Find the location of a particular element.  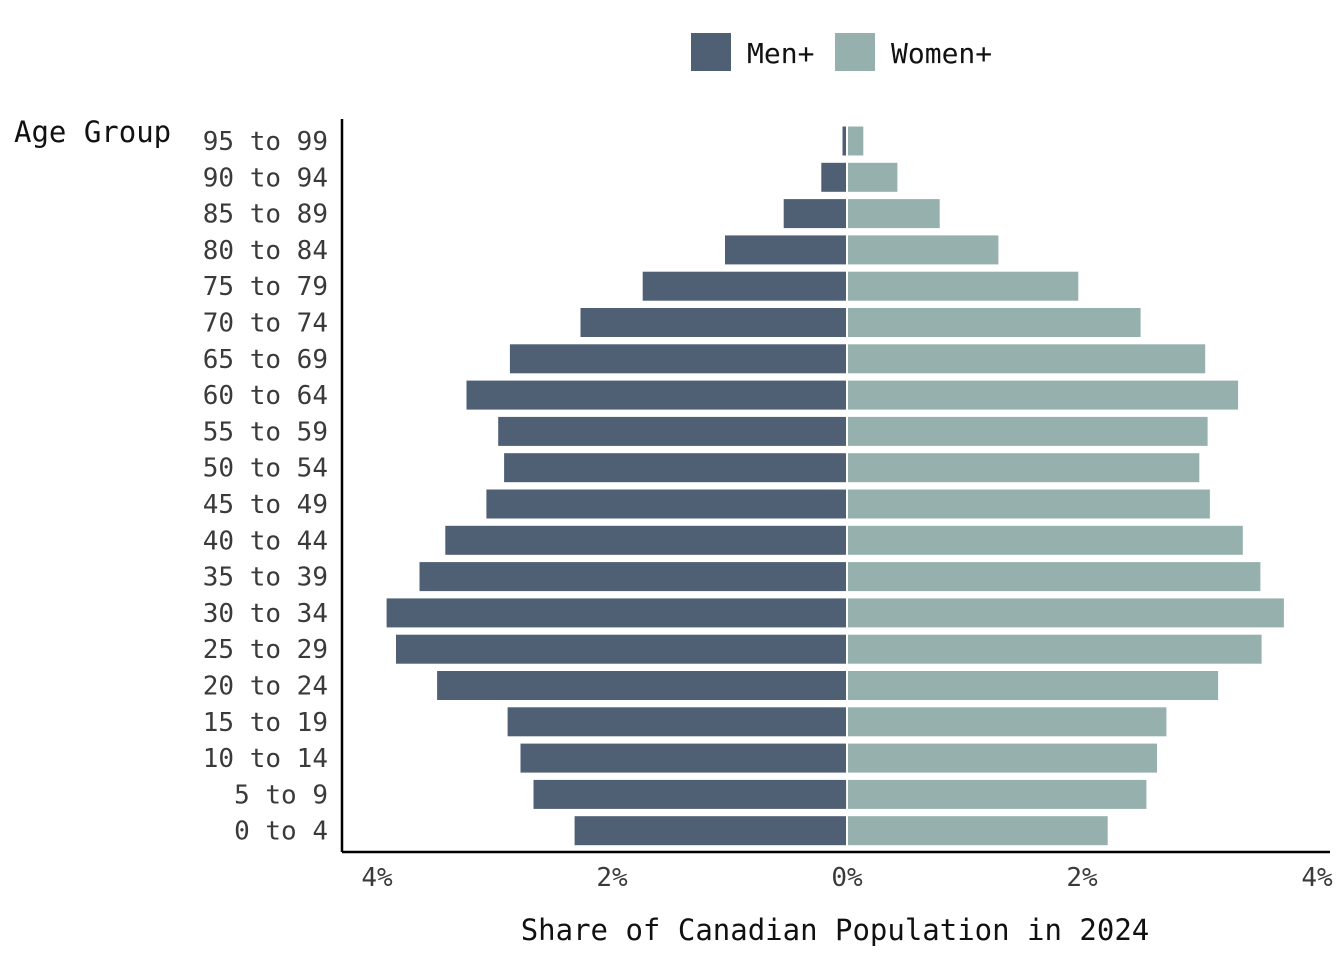

legend-label-men: Men+ is located at coordinates (780, 53).